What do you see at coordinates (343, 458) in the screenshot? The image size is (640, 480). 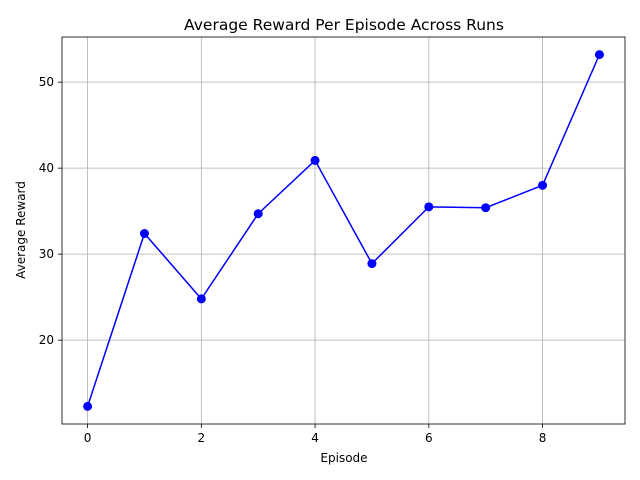 I see `x-axis-label: Episode` at bounding box center [343, 458].